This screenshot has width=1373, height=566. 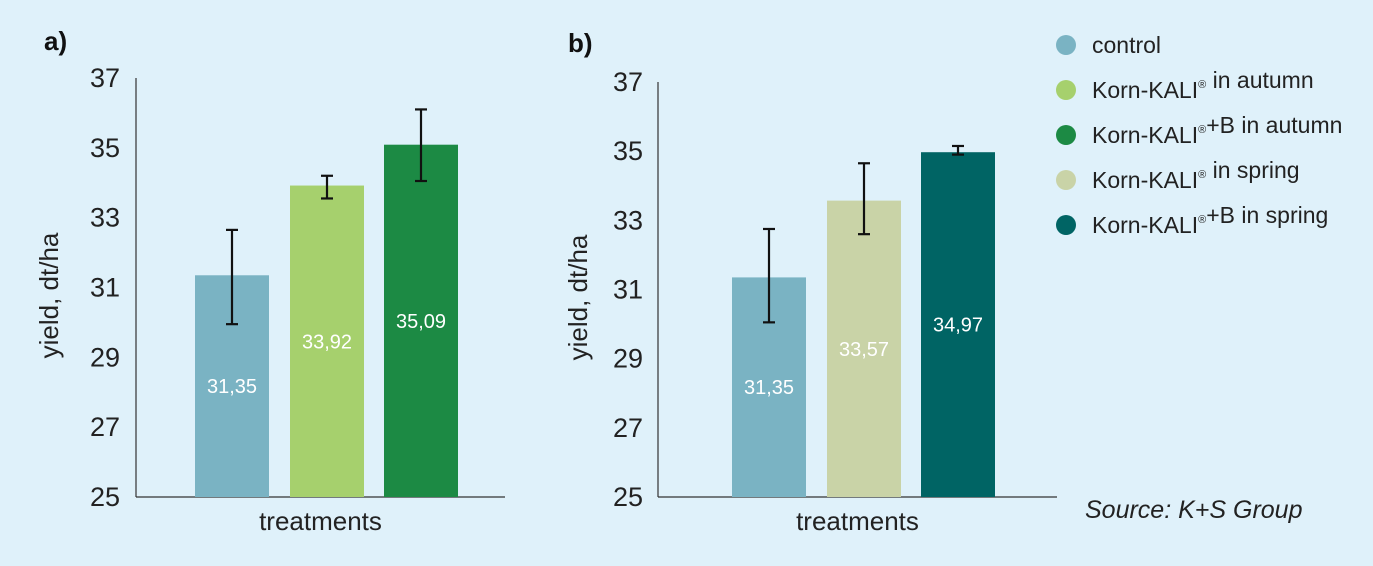 I want to click on panel-label: a), so click(x=55, y=41).